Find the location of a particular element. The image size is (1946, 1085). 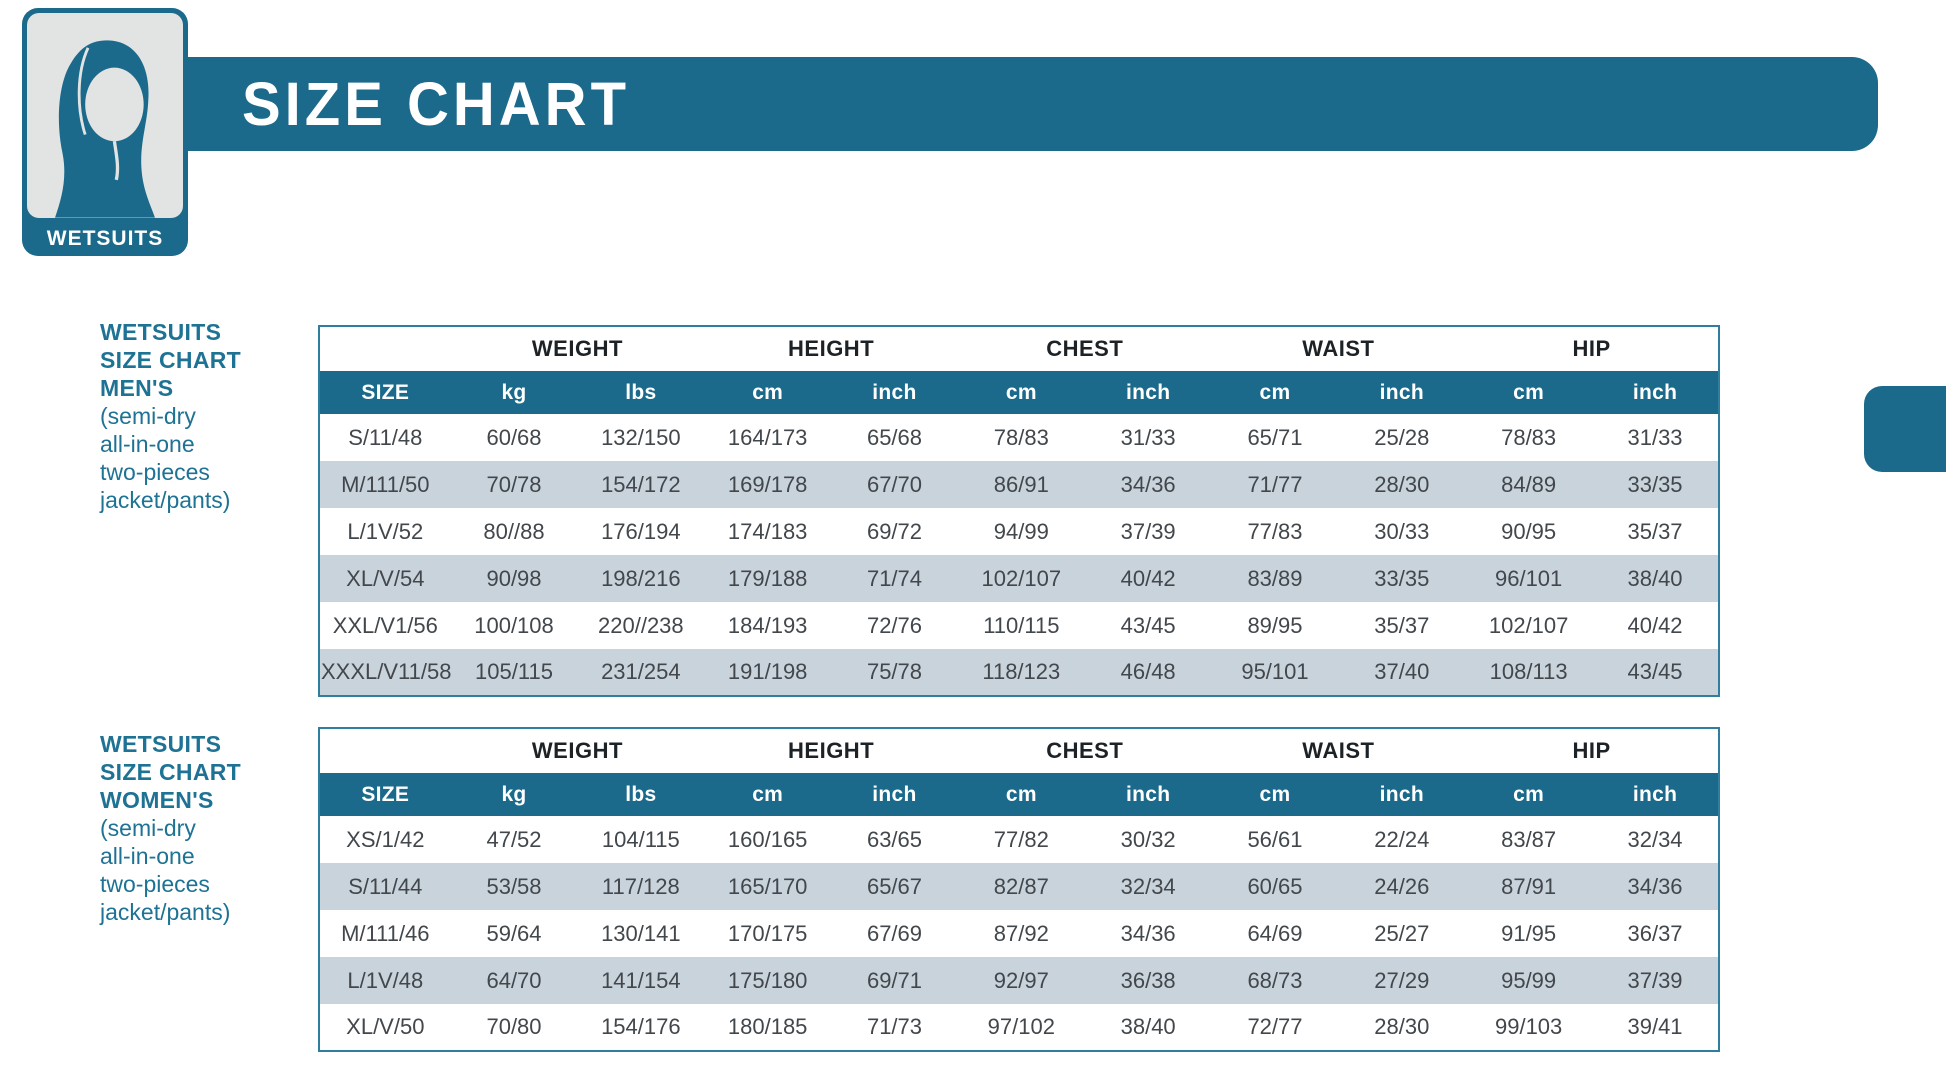

value-cell: 87/92 is located at coordinates (1021, 933).